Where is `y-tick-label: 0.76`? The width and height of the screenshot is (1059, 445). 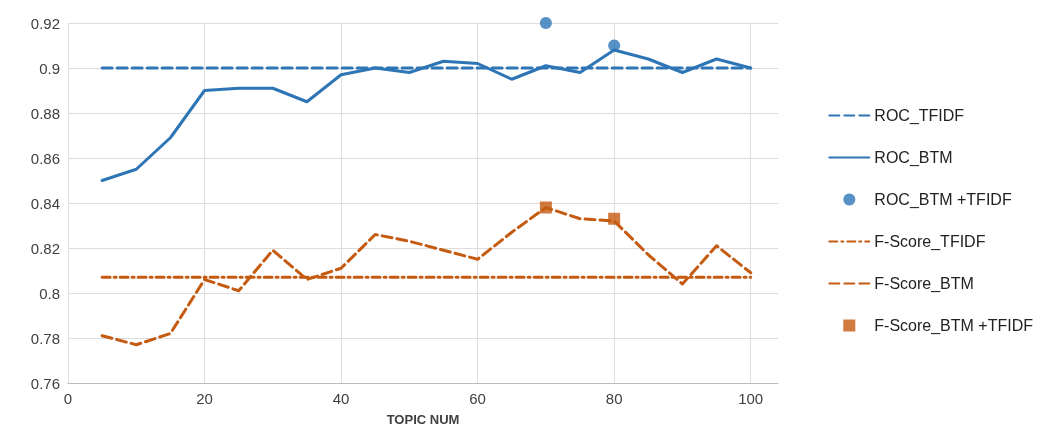 y-tick-label: 0.76 is located at coordinates (45, 383).